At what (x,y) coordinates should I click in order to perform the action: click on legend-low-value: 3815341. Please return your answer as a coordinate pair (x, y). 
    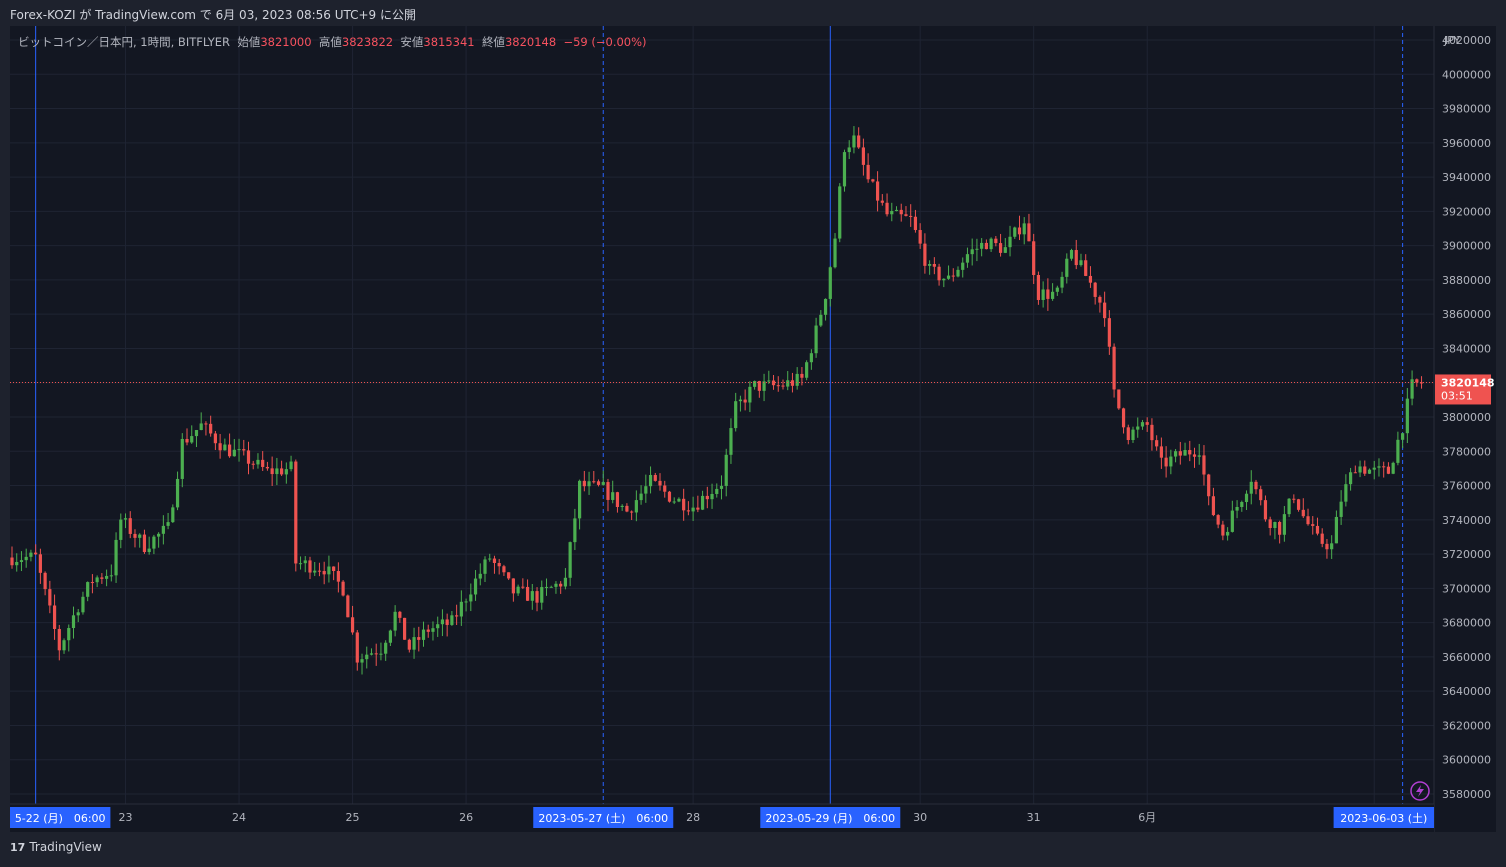
    Looking at the image, I should click on (449, 42).